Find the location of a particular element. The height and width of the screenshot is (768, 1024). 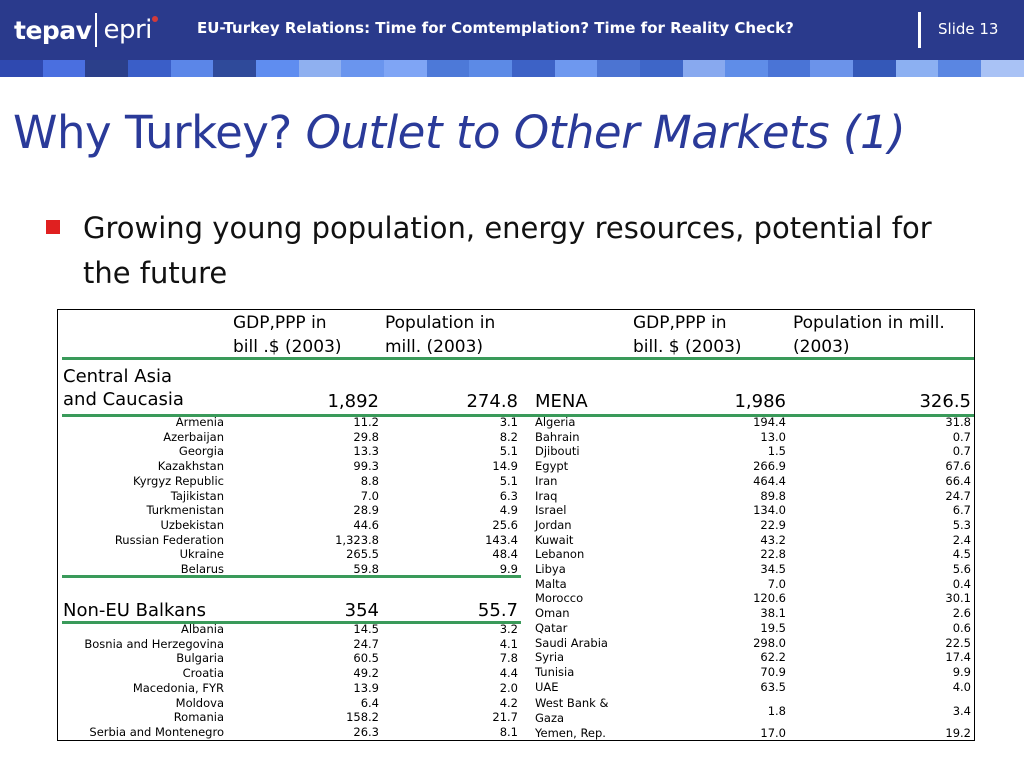

table-row-name: Macedonia, FYR is located at coordinates (178, 687).